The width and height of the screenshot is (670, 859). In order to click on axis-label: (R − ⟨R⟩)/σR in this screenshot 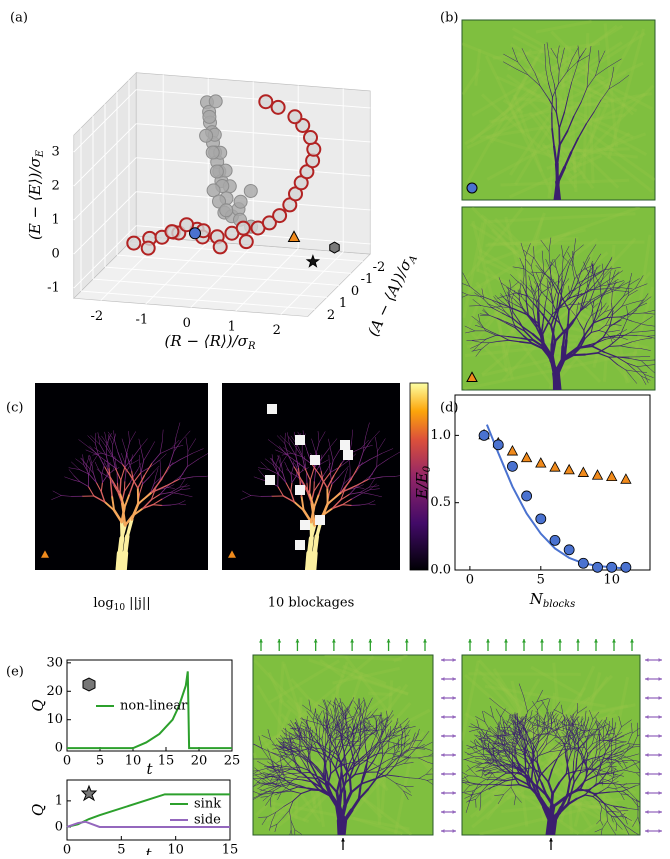, I will do `click(210, 342)`.